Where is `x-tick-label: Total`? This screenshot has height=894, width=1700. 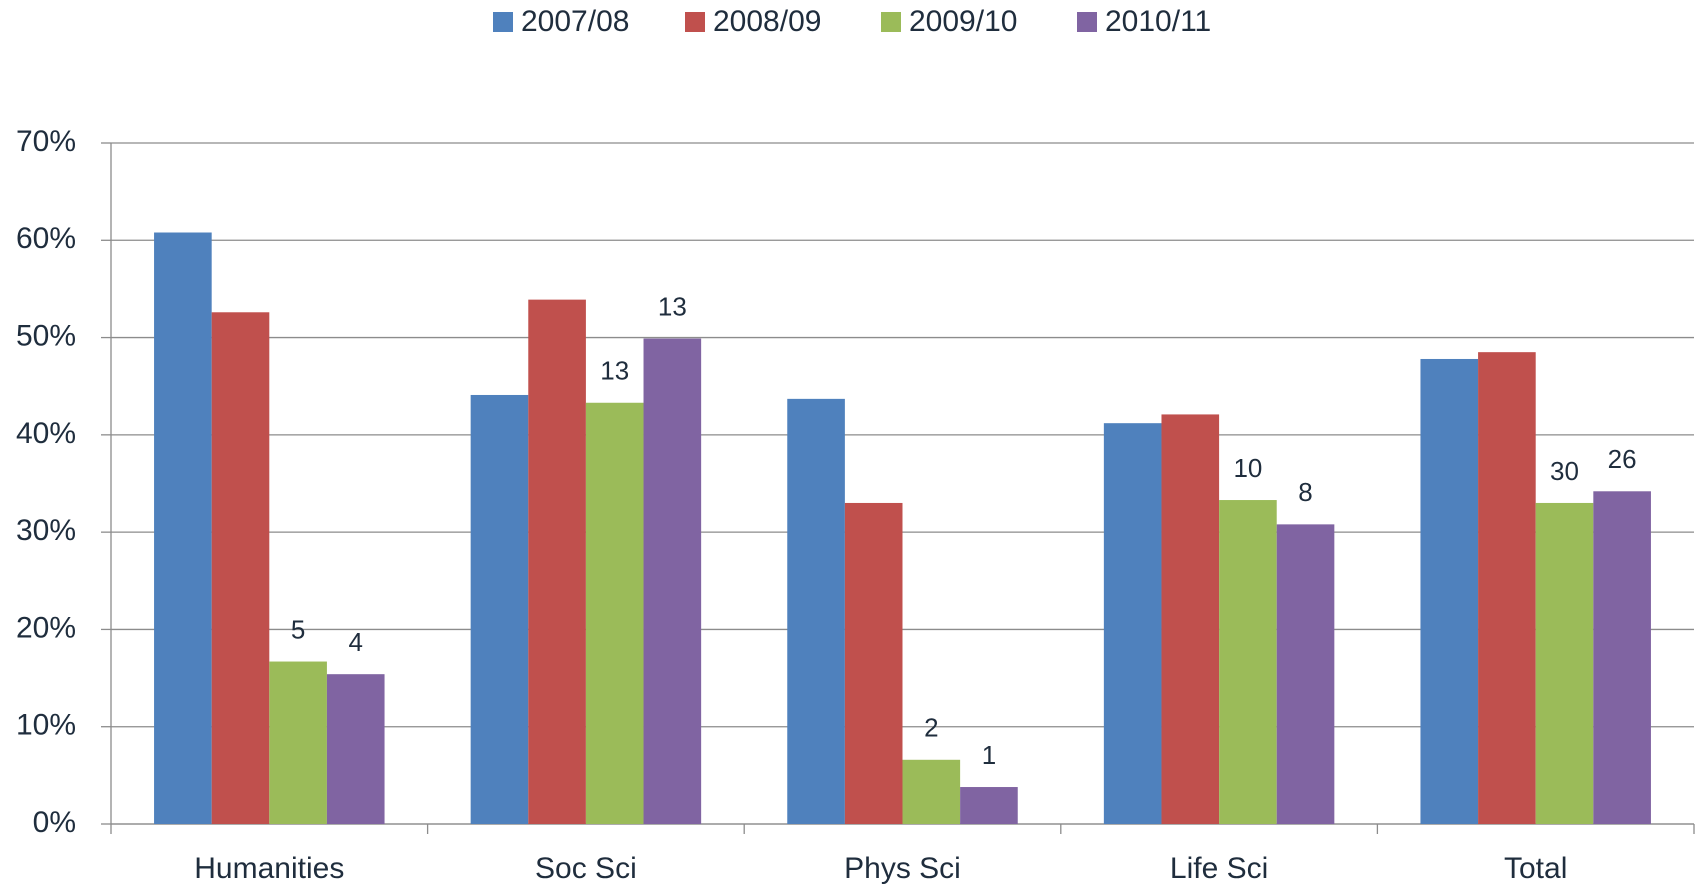
x-tick-label: Total is located at coordinates (1535, 868).